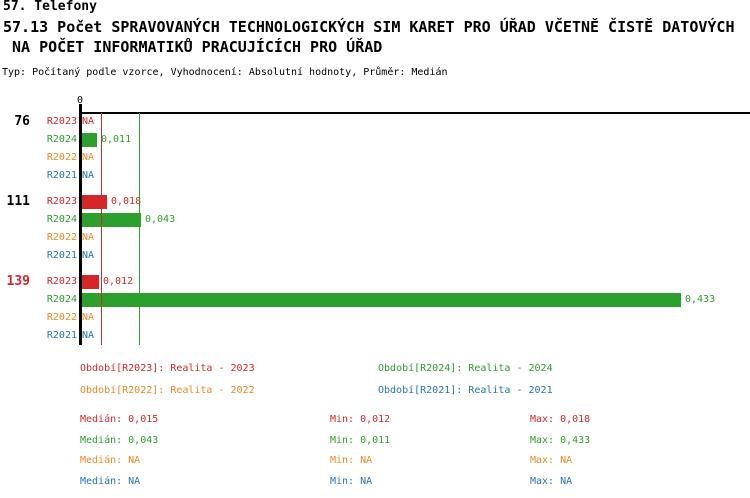  I want to click on axis-zero-label: 0, so click(80, 100).